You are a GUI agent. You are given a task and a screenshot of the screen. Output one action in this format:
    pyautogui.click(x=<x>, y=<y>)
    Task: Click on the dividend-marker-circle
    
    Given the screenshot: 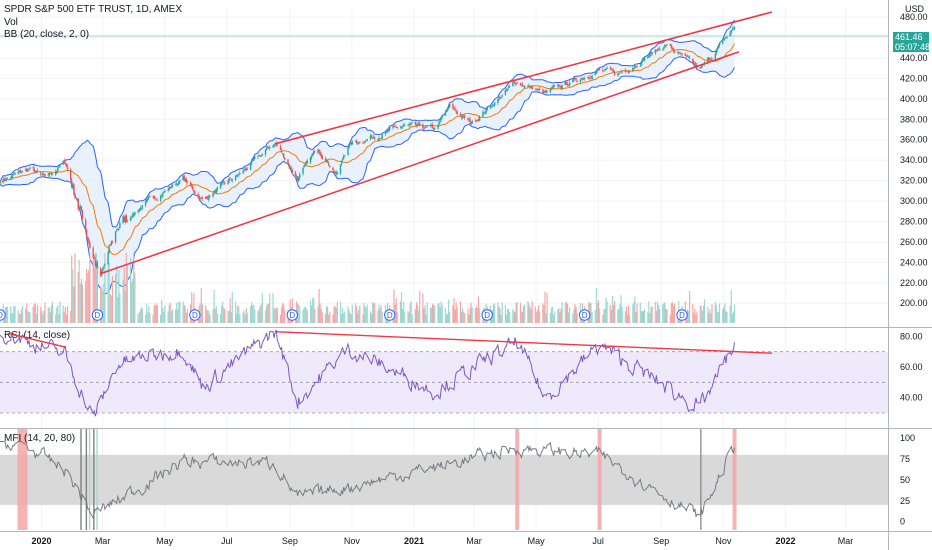 What is the action you would take?
    pyautogui.click(x=97, y=315)
    